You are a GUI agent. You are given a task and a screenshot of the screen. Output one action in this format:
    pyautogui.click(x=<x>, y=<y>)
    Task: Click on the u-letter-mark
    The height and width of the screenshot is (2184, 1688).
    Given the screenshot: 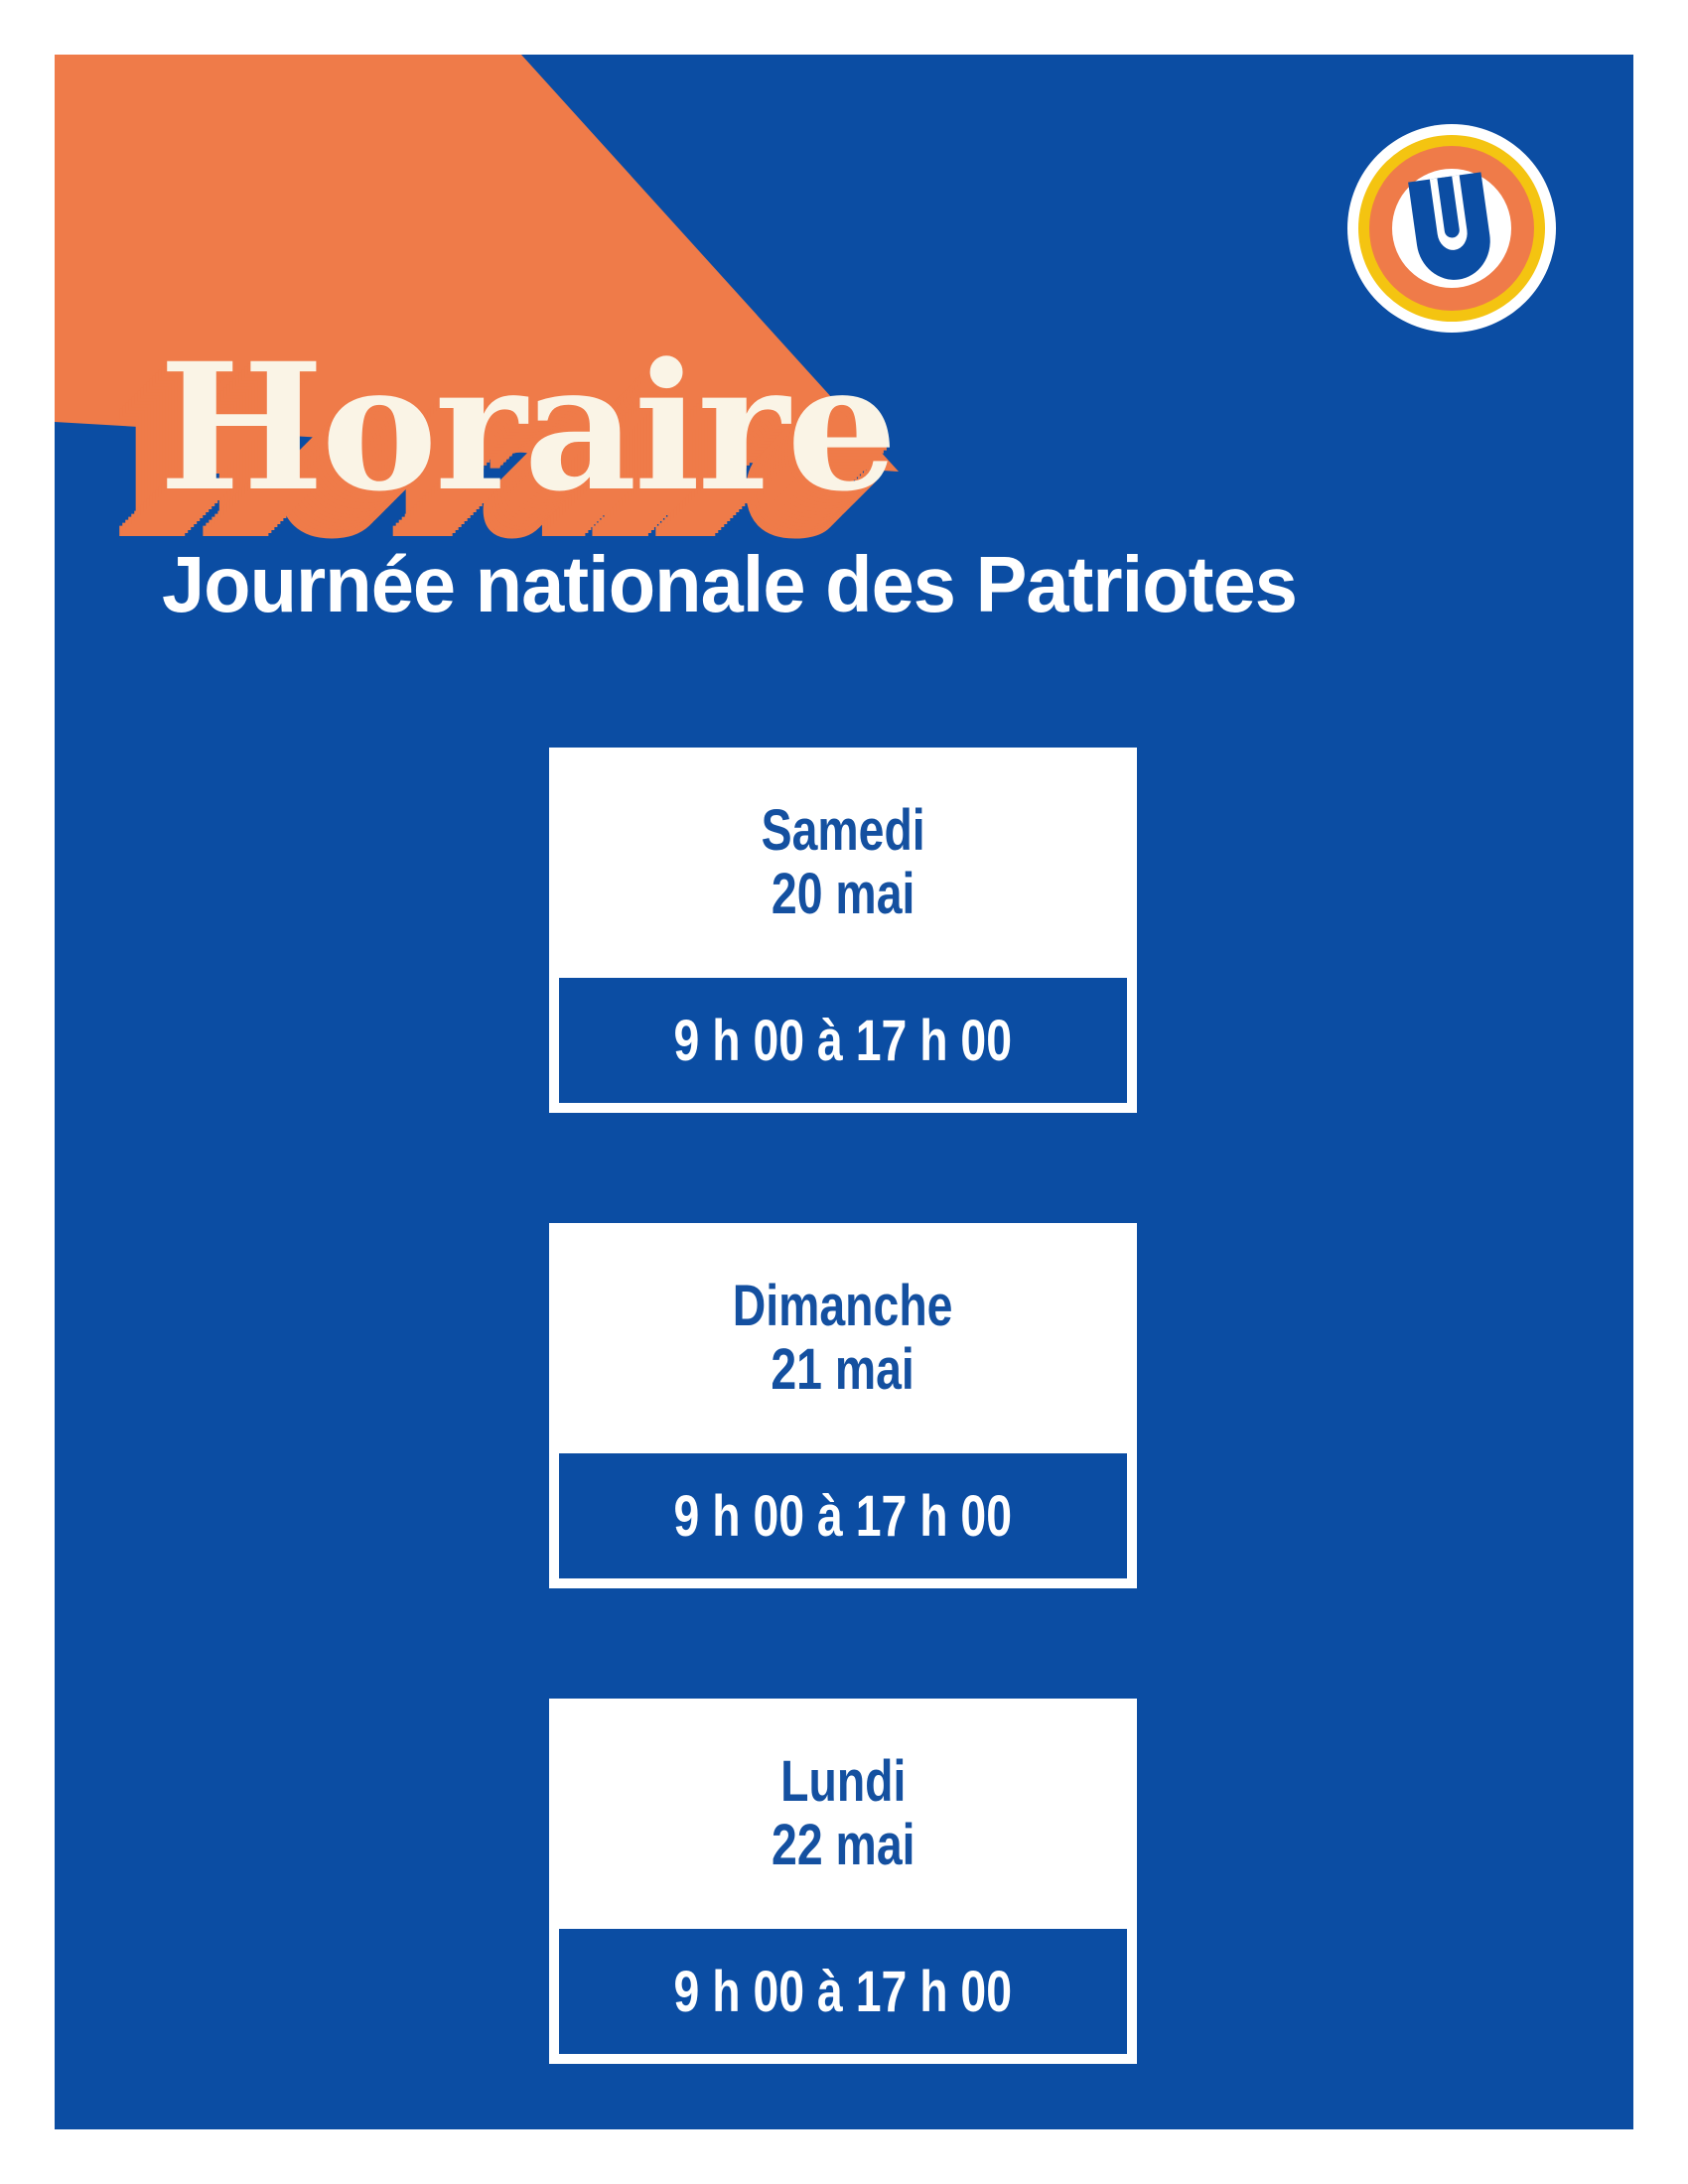 What is the action you would take?
    pyautogui.click(x=1449, y=226)
    